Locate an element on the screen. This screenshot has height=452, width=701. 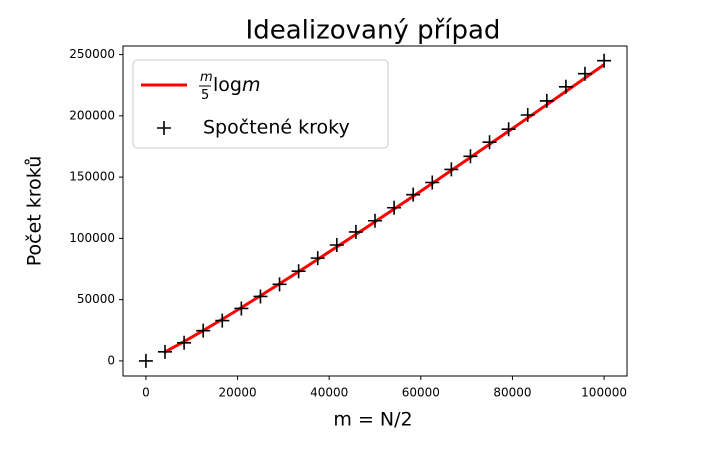
x-tick-label: 80000 is located at coordinates (512, 393).